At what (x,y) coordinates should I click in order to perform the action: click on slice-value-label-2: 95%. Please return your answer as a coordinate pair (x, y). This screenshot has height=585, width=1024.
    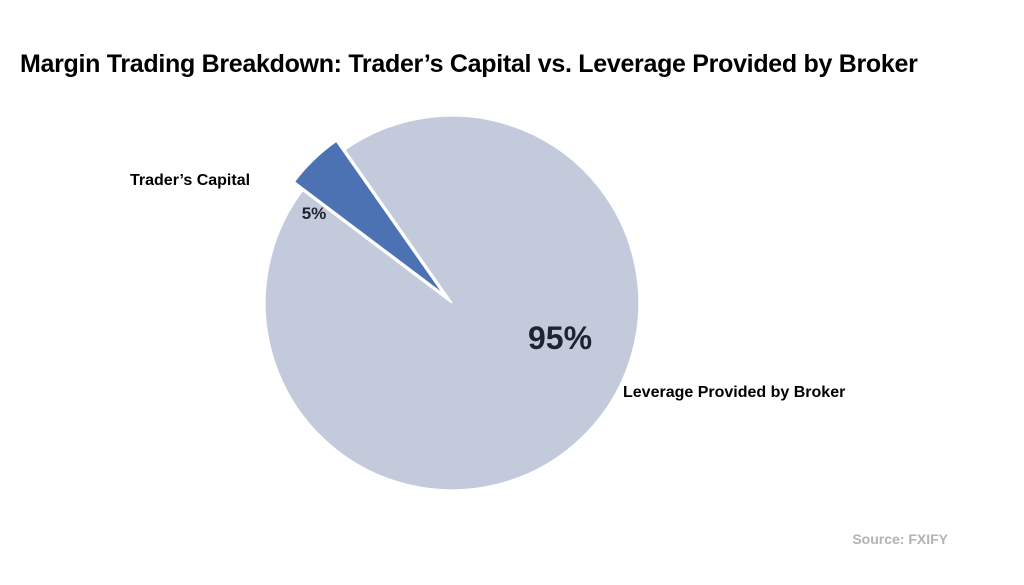
    Looking at the image, I should click on (560, 338).